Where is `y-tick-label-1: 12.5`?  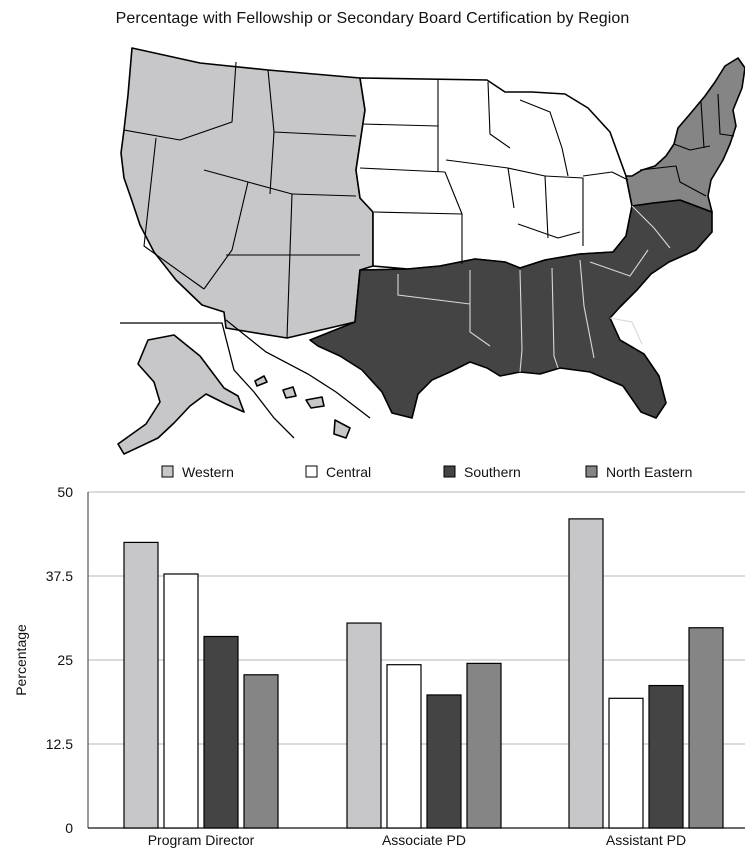
y-tick-label-1: 12.5 is located at coordinates (59, 744).